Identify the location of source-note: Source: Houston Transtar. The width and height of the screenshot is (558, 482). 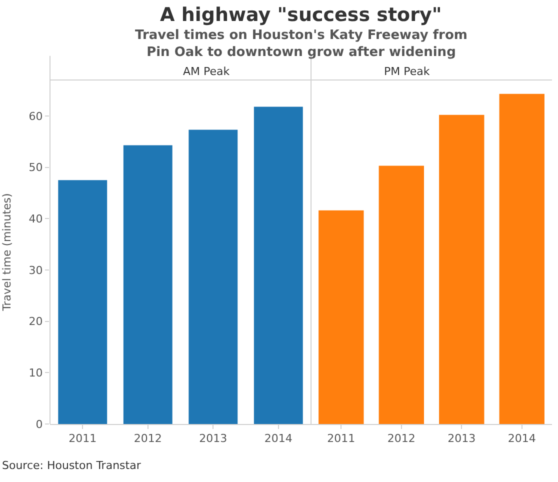
(72, 465).